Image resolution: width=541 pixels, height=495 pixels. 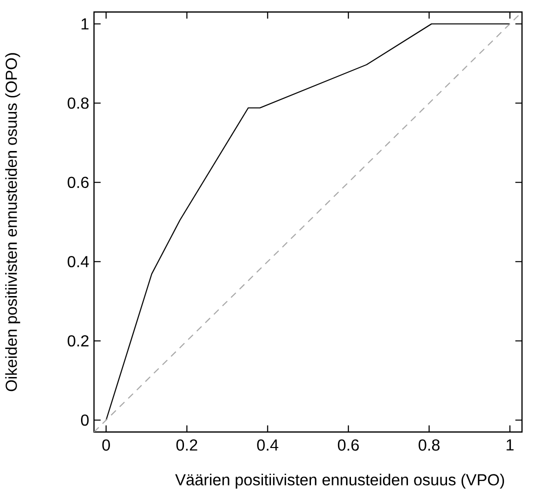 What do you see at coordinates (85, 420) in the screenshot?
I see `y-tick-label: 0` at bounding box center [85, 420].